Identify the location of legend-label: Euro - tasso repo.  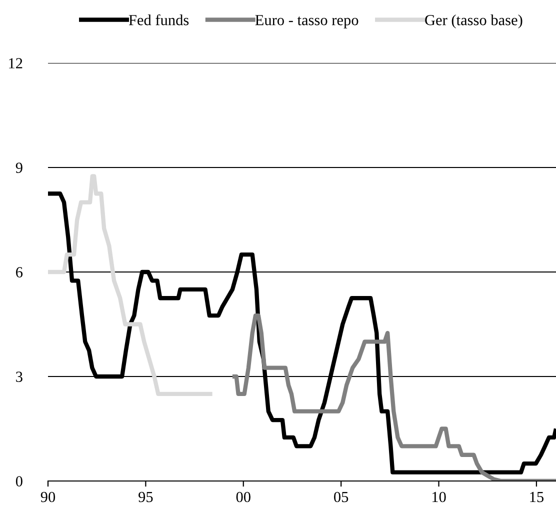
(306, 21).